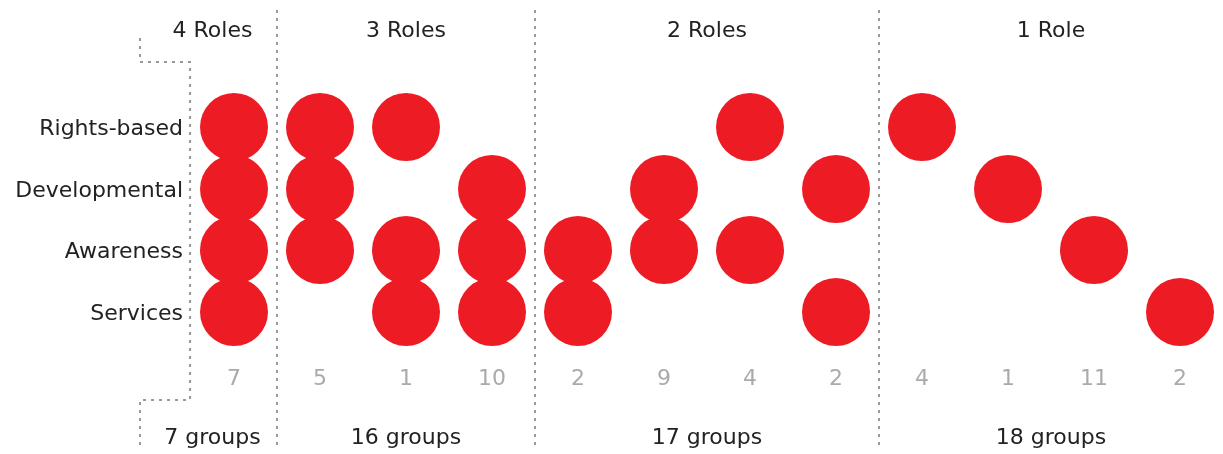  What do you see at coordinates (320, 377) in the screenshot?
I see `data-label: 5` at bounding box center [320, 377].